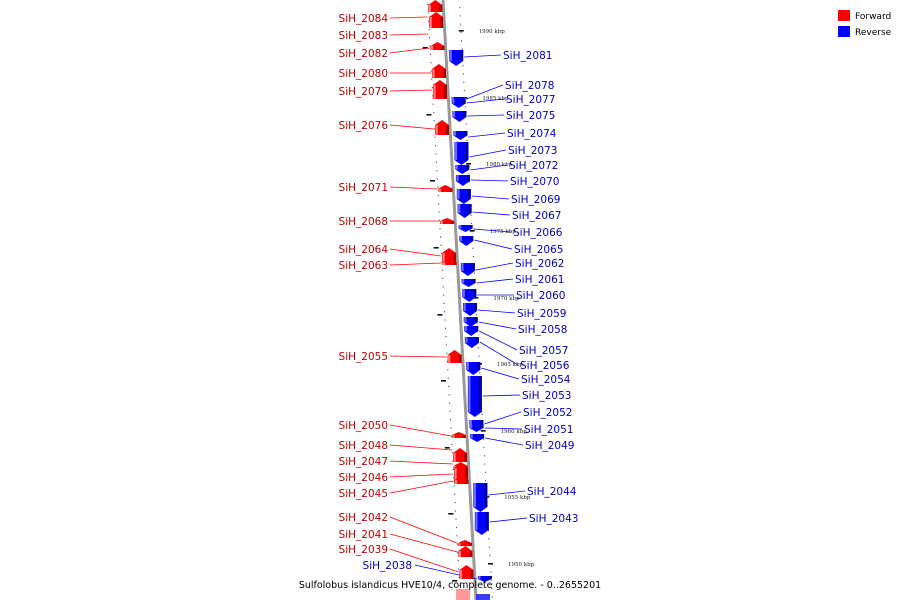 Image resolution: width=900 pixels, height=600 pixels. What do you see at coordinates (546, 380) in the screenshot?
I see `reverse-gene-label: SiH_2054` at bounding box center [546, 380].